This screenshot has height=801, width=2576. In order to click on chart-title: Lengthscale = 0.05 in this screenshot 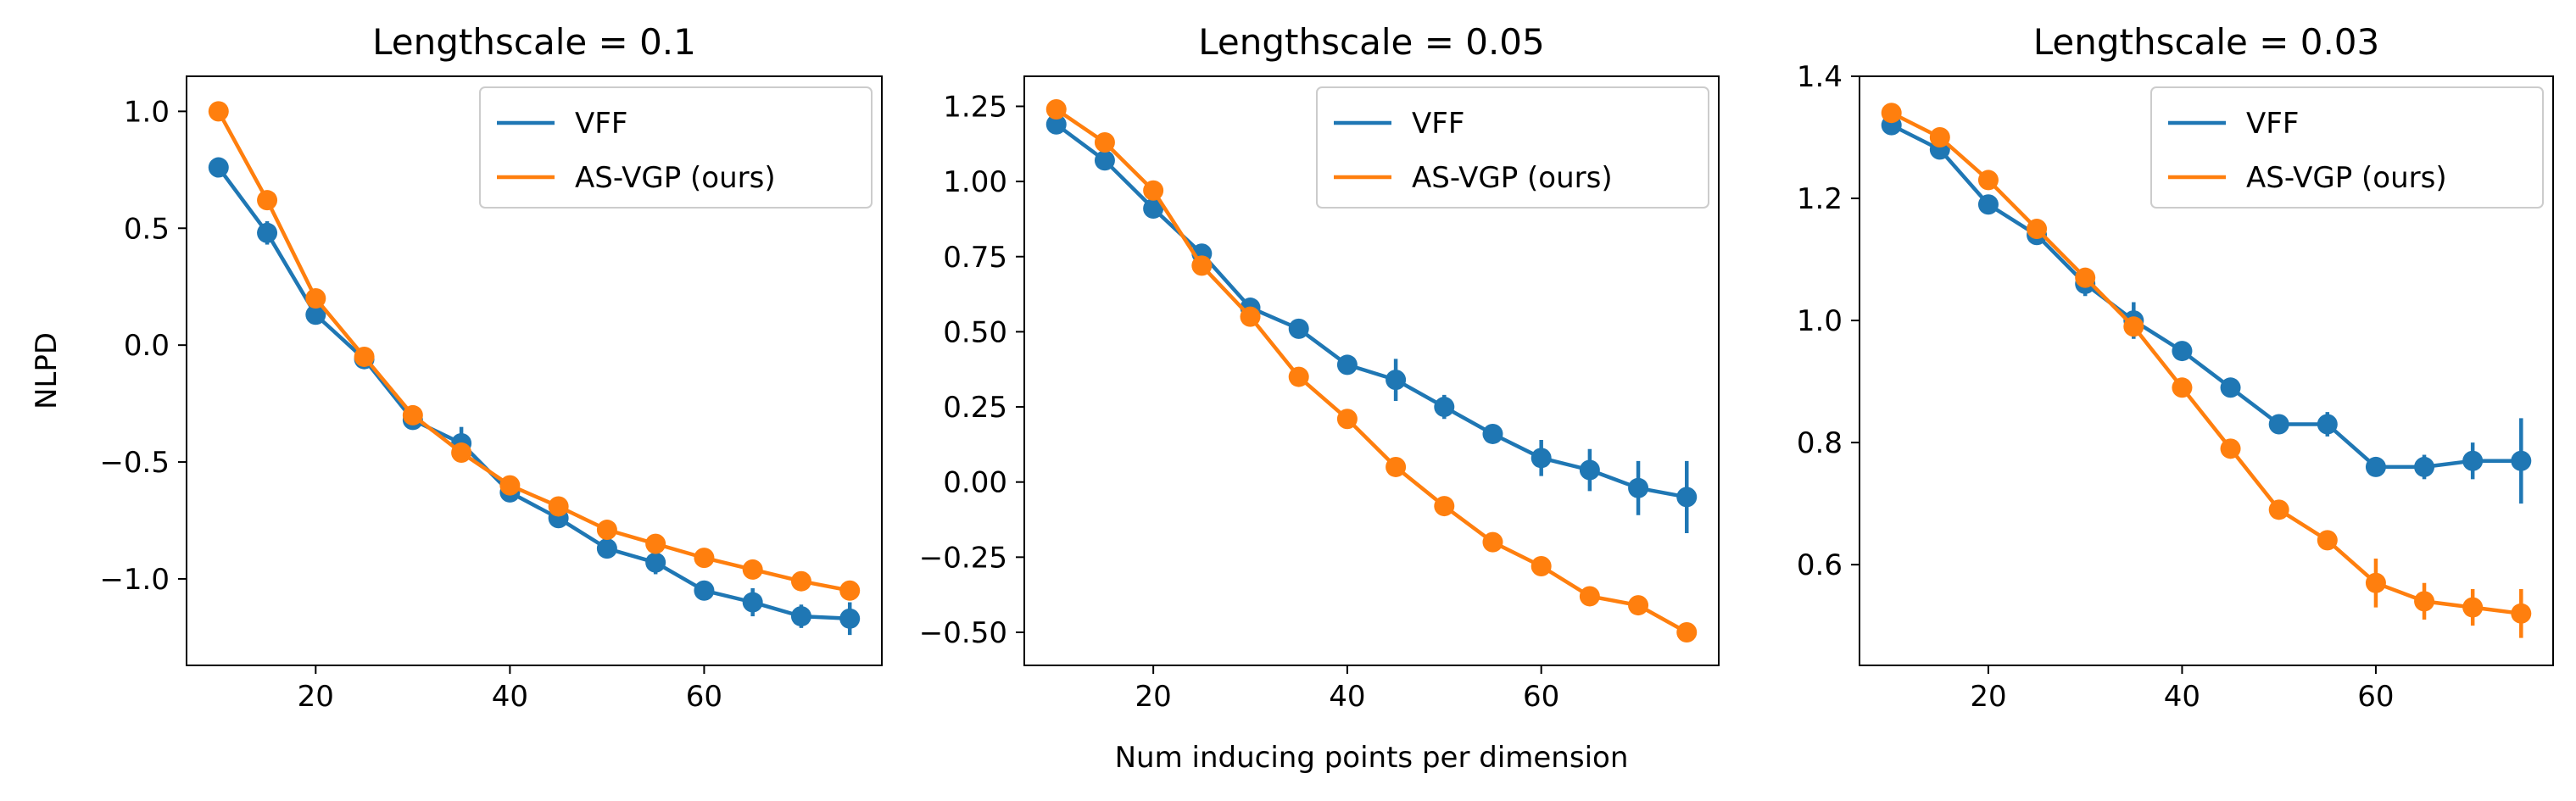, I will do `click(1371, 42)`.